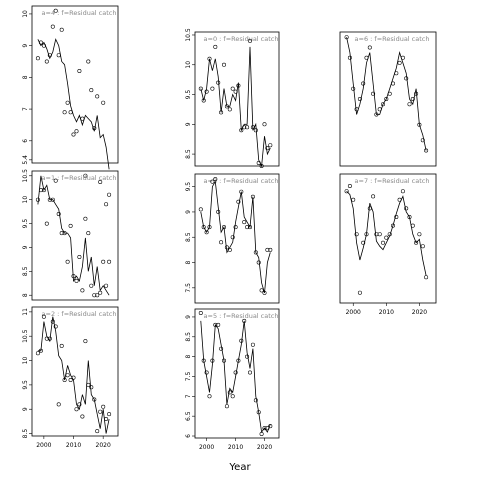  Describe the element at coordinates (188, 416) in the screenshot. I see `y-tick-label: 6.5` at that location.